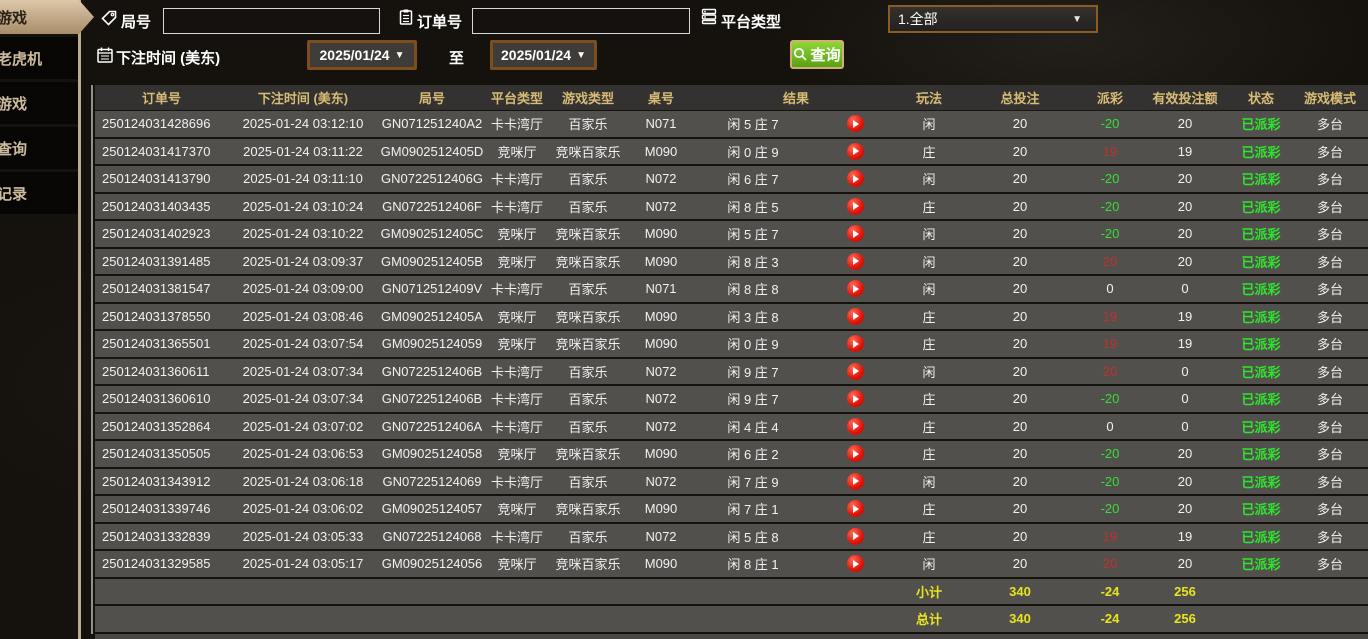 The image size is (1368, 639). Describe the element at coordinates (109, 18) in the screenshot. I see `tag-icon` at that location.